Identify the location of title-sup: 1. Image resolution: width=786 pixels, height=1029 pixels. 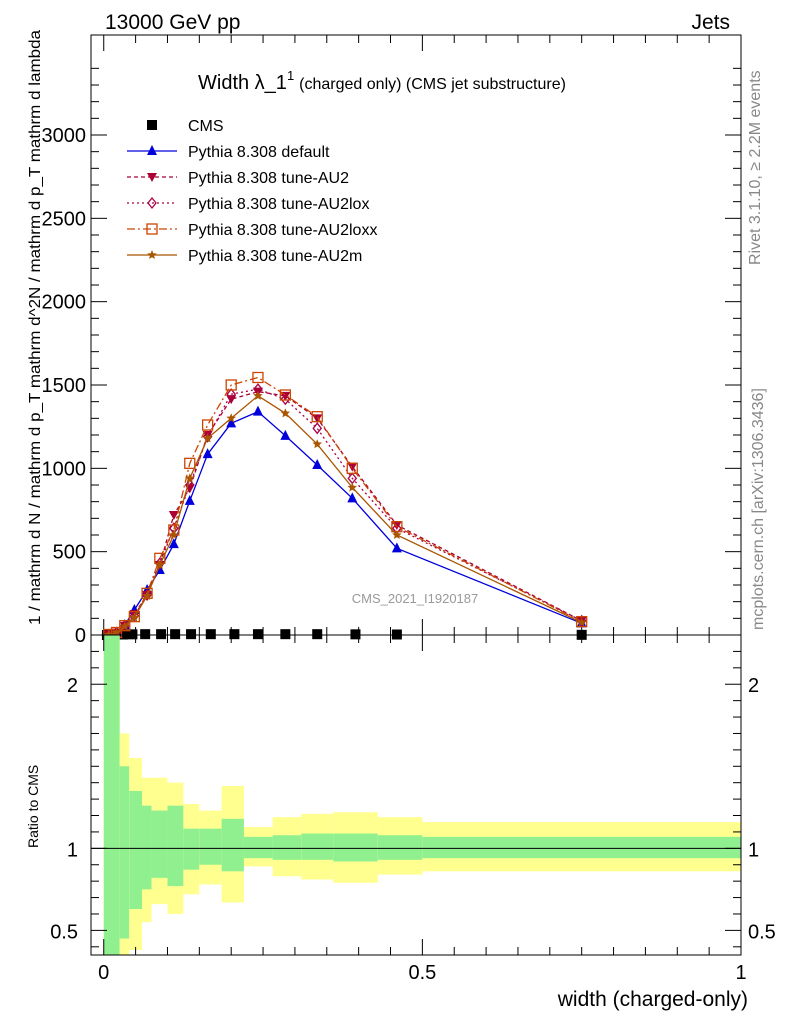
(290, 75).